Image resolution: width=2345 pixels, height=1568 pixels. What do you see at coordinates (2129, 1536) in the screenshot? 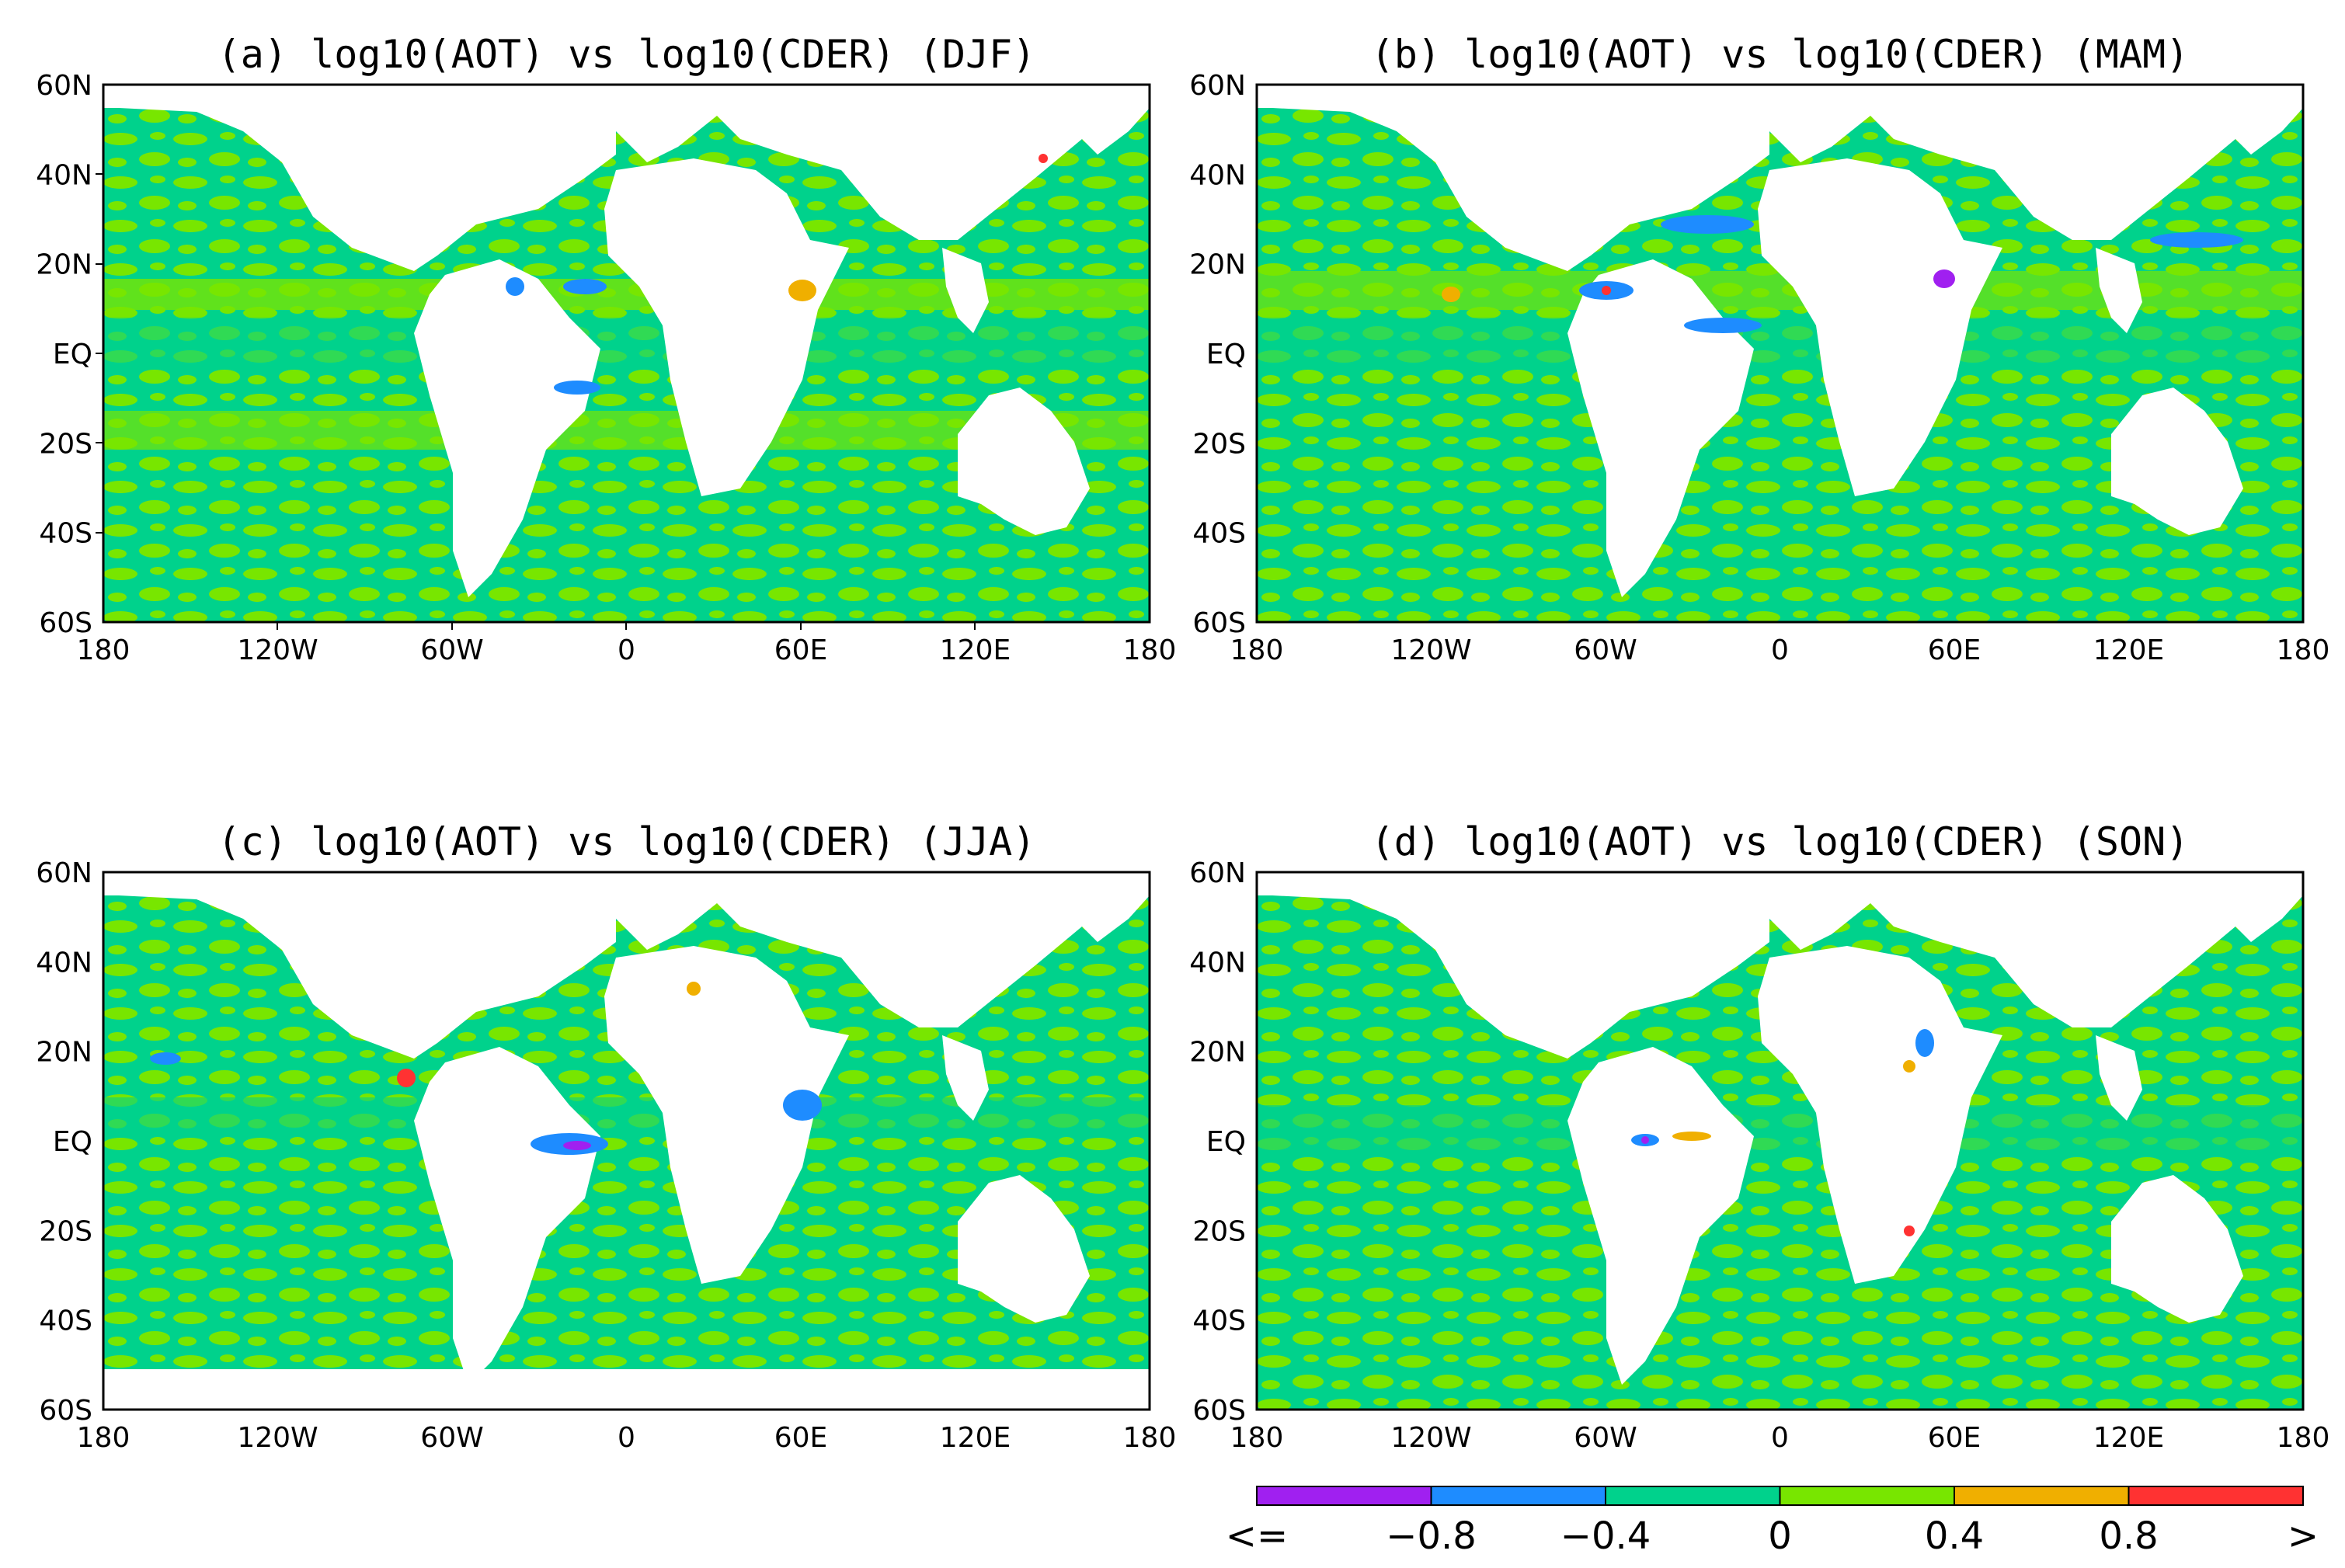
I see `colorbar-label: 0.8` at bounding box center [2129, 1536].